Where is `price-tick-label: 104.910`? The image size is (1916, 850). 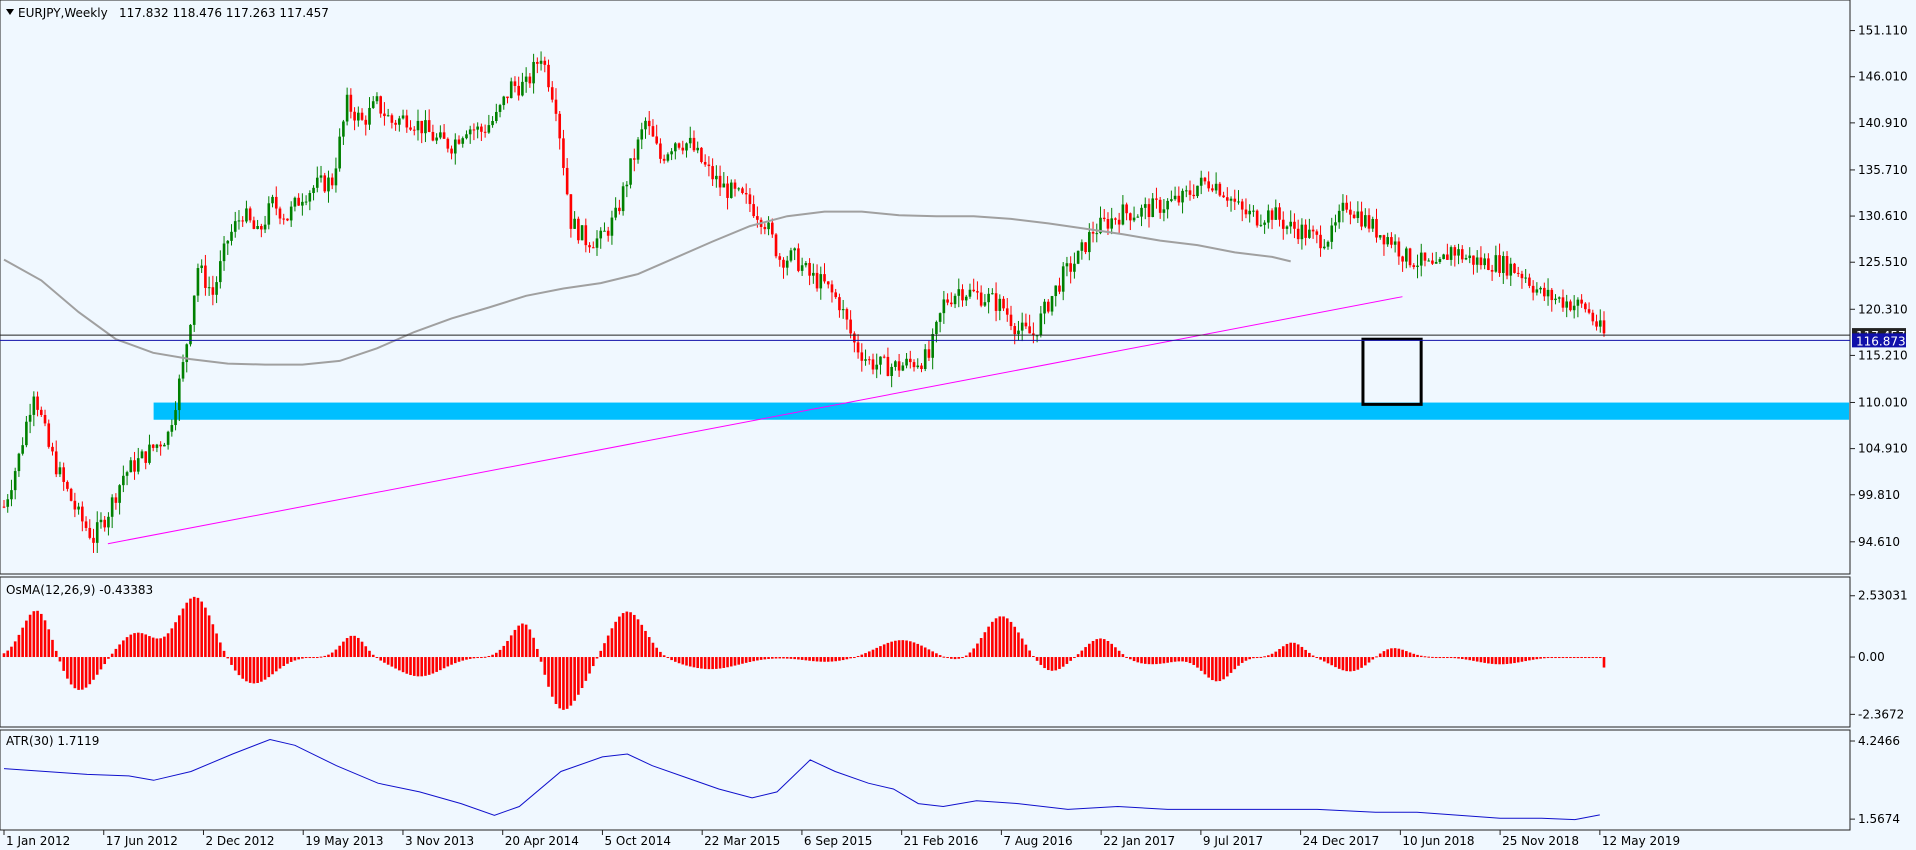 price-tick-label: 104.910 is located at coordinates (1883, 449).